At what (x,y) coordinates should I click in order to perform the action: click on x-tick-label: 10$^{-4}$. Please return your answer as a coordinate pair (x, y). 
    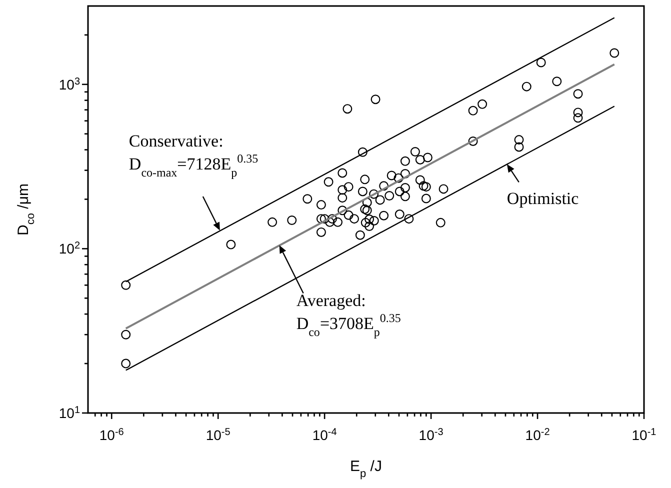
    Looking at the image, I should click on (325, 434).